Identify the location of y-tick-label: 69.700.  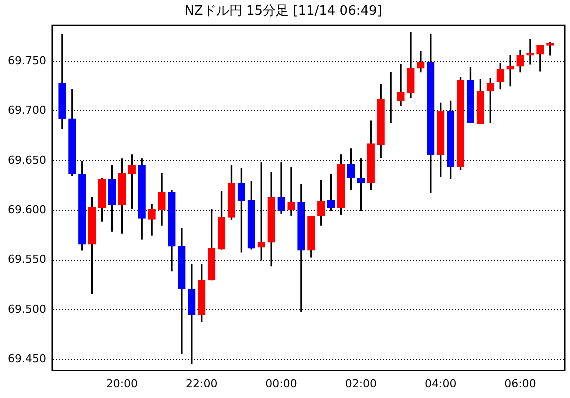
(27, 111).